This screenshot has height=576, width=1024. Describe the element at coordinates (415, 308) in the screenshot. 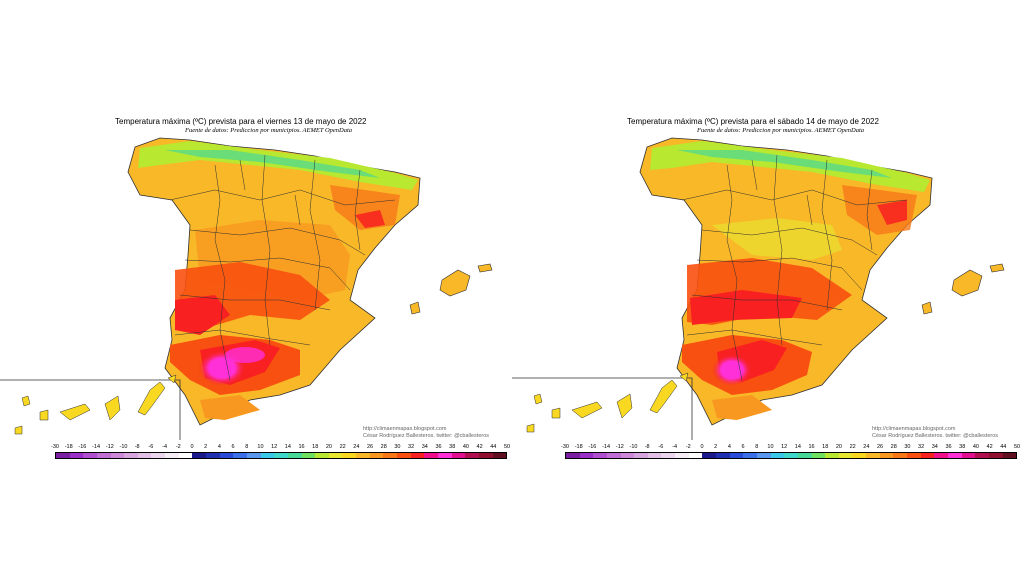

I see `balearic-ibiza` at that location.